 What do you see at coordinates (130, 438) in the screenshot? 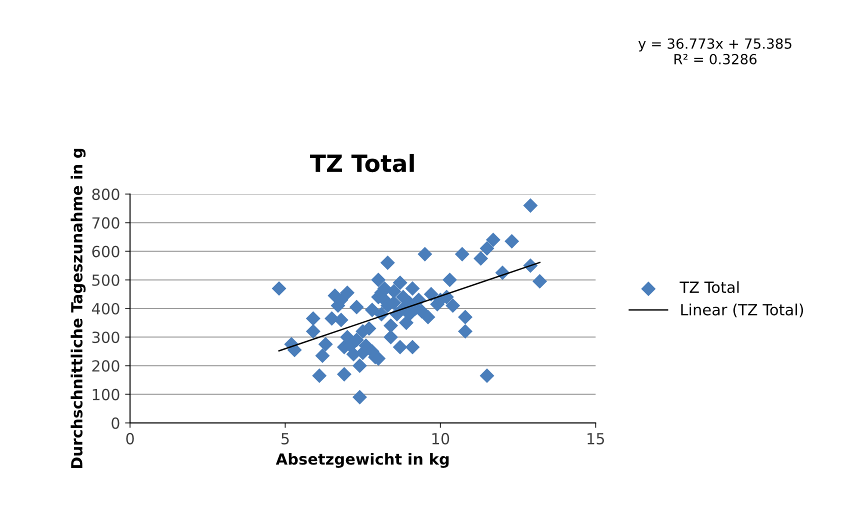
I see `x-tick-label: 0` at bounding box center [130, 438].